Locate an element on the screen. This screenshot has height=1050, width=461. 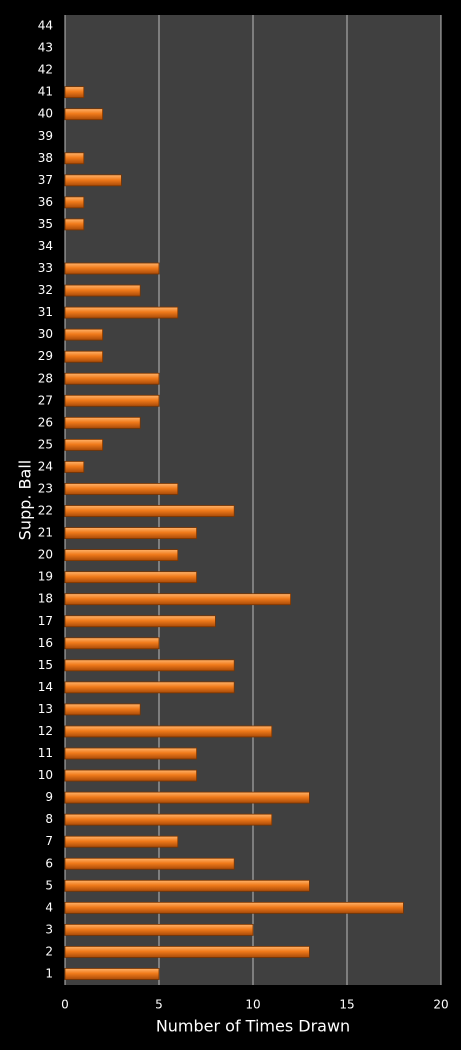
y-tick-label: 27 is located at coordinates (45, 400).